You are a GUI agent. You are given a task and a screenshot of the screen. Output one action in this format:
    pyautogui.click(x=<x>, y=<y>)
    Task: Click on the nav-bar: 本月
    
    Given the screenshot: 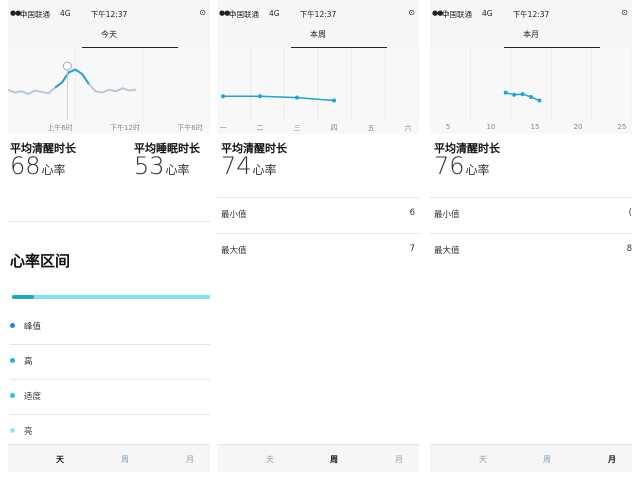 What is the action you would take?
    pyautogui.click(x=531, y=37)
    